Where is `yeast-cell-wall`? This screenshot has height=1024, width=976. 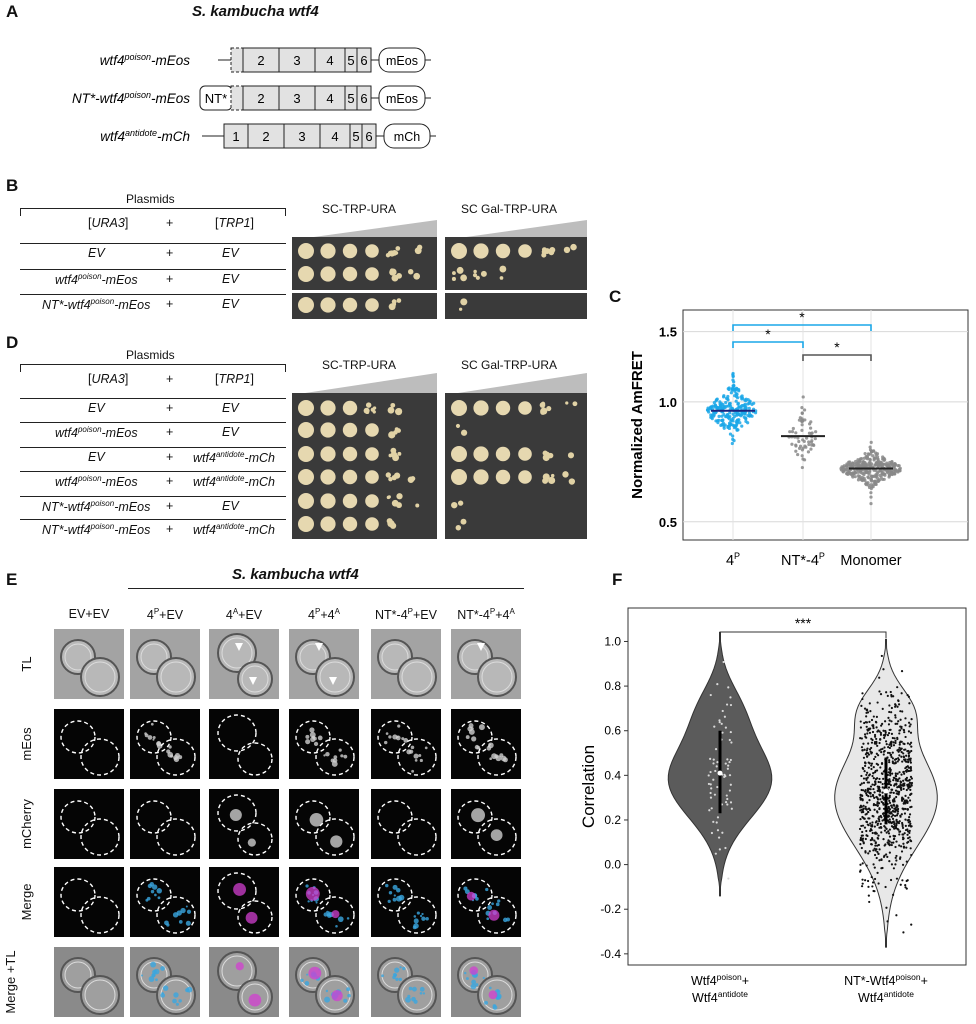
yeast-cell-wall is located at coordinates (475, 657).